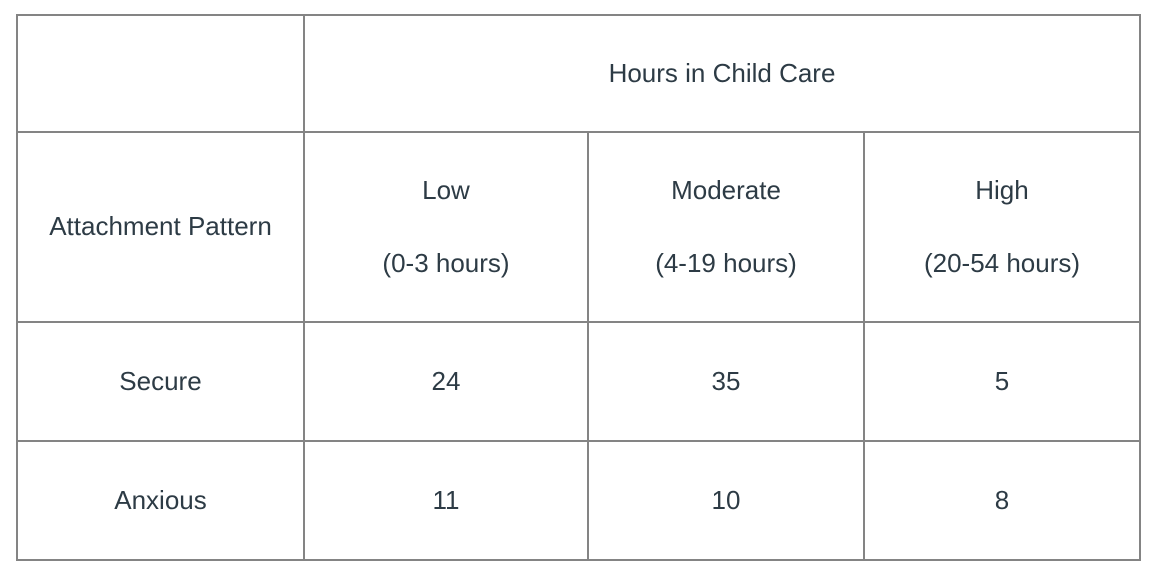 Image resolution: width=1164 pixels, height=580 pixels. What do you see at coordinates (726, 189) in the screenshot?
I see `column-header-moderate-label: Moderate` at bounding box center [726, 189].